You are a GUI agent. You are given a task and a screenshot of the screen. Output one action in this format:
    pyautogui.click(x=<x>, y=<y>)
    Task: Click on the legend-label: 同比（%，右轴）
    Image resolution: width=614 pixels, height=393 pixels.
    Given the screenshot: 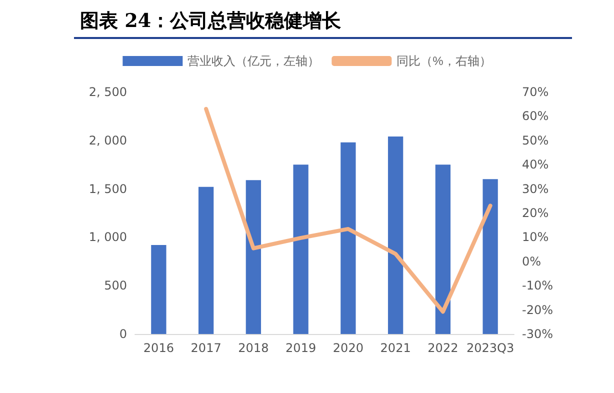 What is the action you would take?
    pyautogui.click(x=444, y=61)
    